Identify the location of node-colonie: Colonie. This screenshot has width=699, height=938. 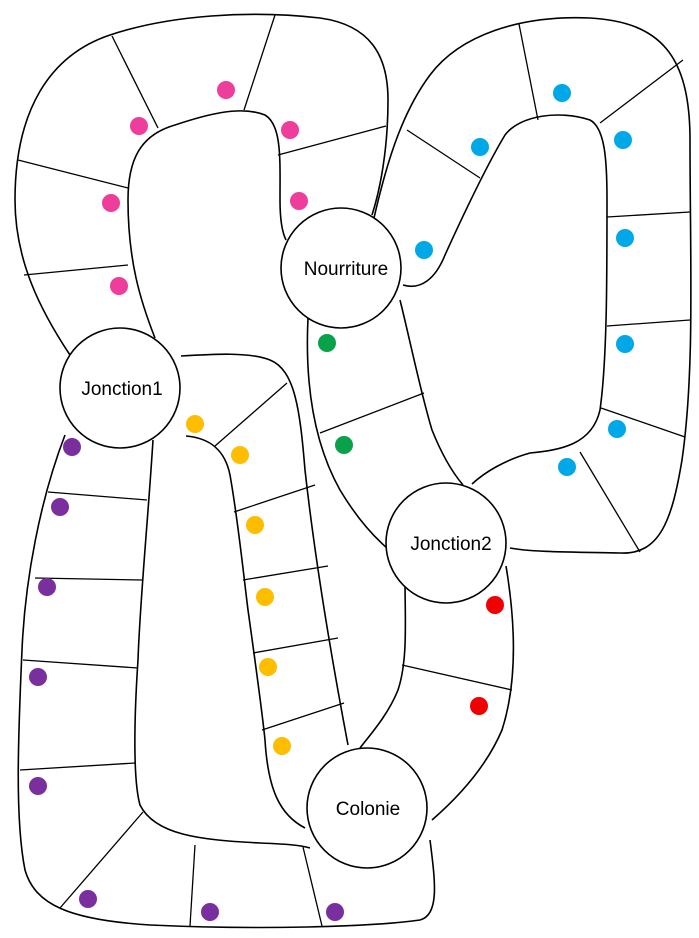
(367, 808).